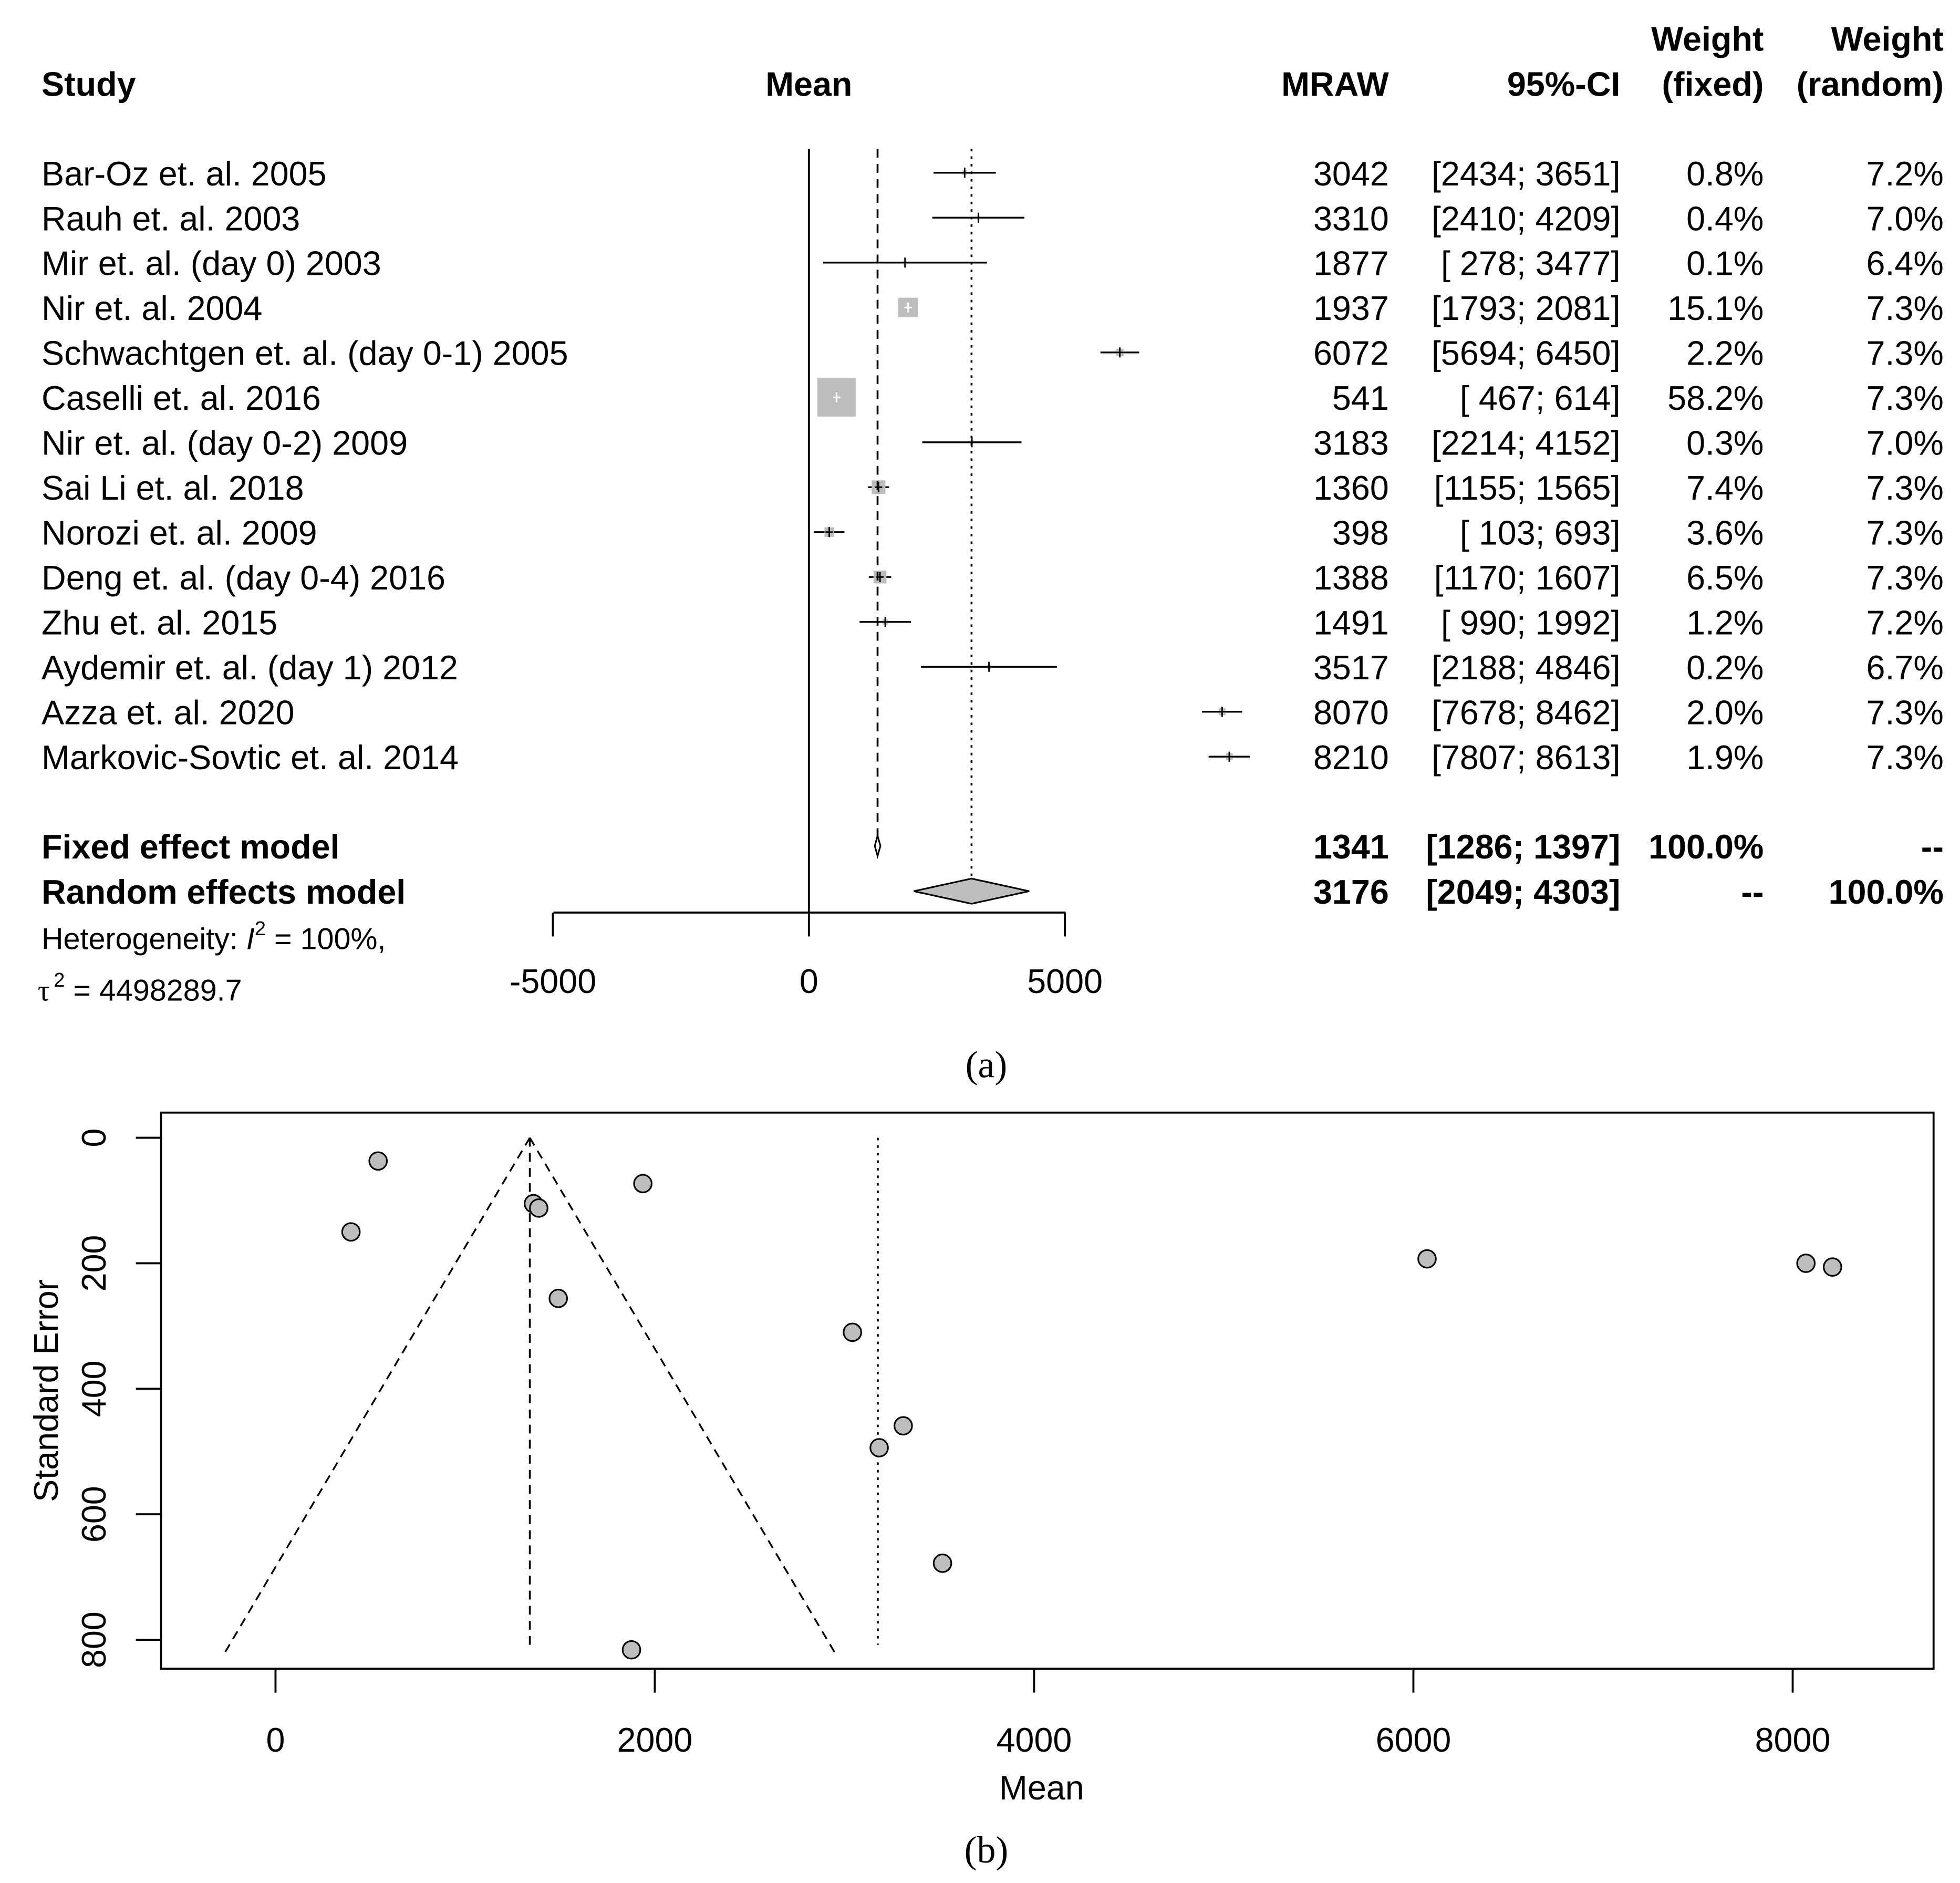 This screenshot has height=1883, width=1960. Describe the element at coordinates (1034, 1740) in the screenshot. I see `funnel-x-tick-label: 4000` at that location.